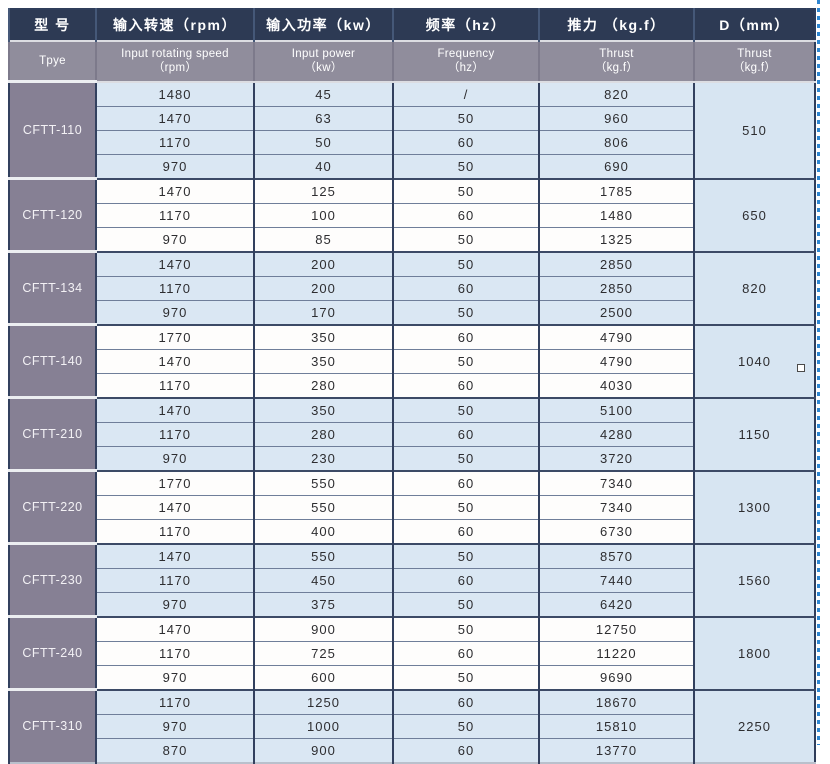 The image size is (830, 764). Describe the element at coordinates (616, 506) in the screenshot. I see `thrust-cell: 7340` at that location.